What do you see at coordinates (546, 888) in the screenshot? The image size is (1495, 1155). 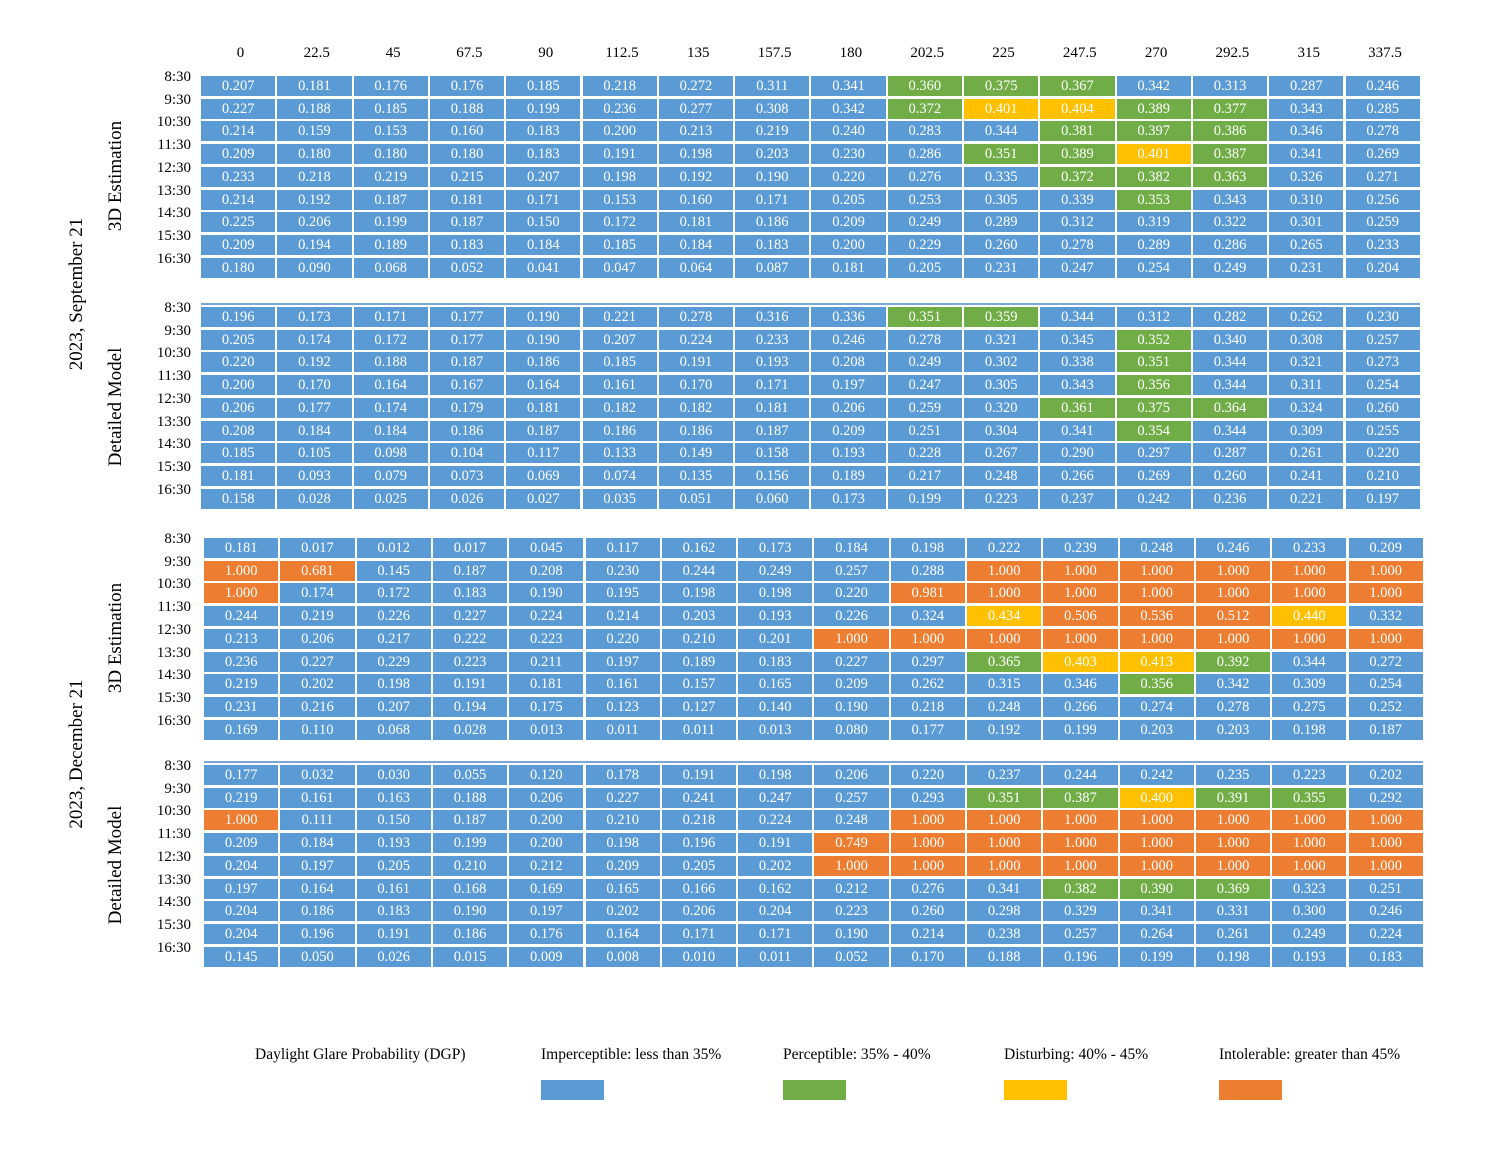 I see `heatmap-cell: 0.169` at bounding box center [546, 888].